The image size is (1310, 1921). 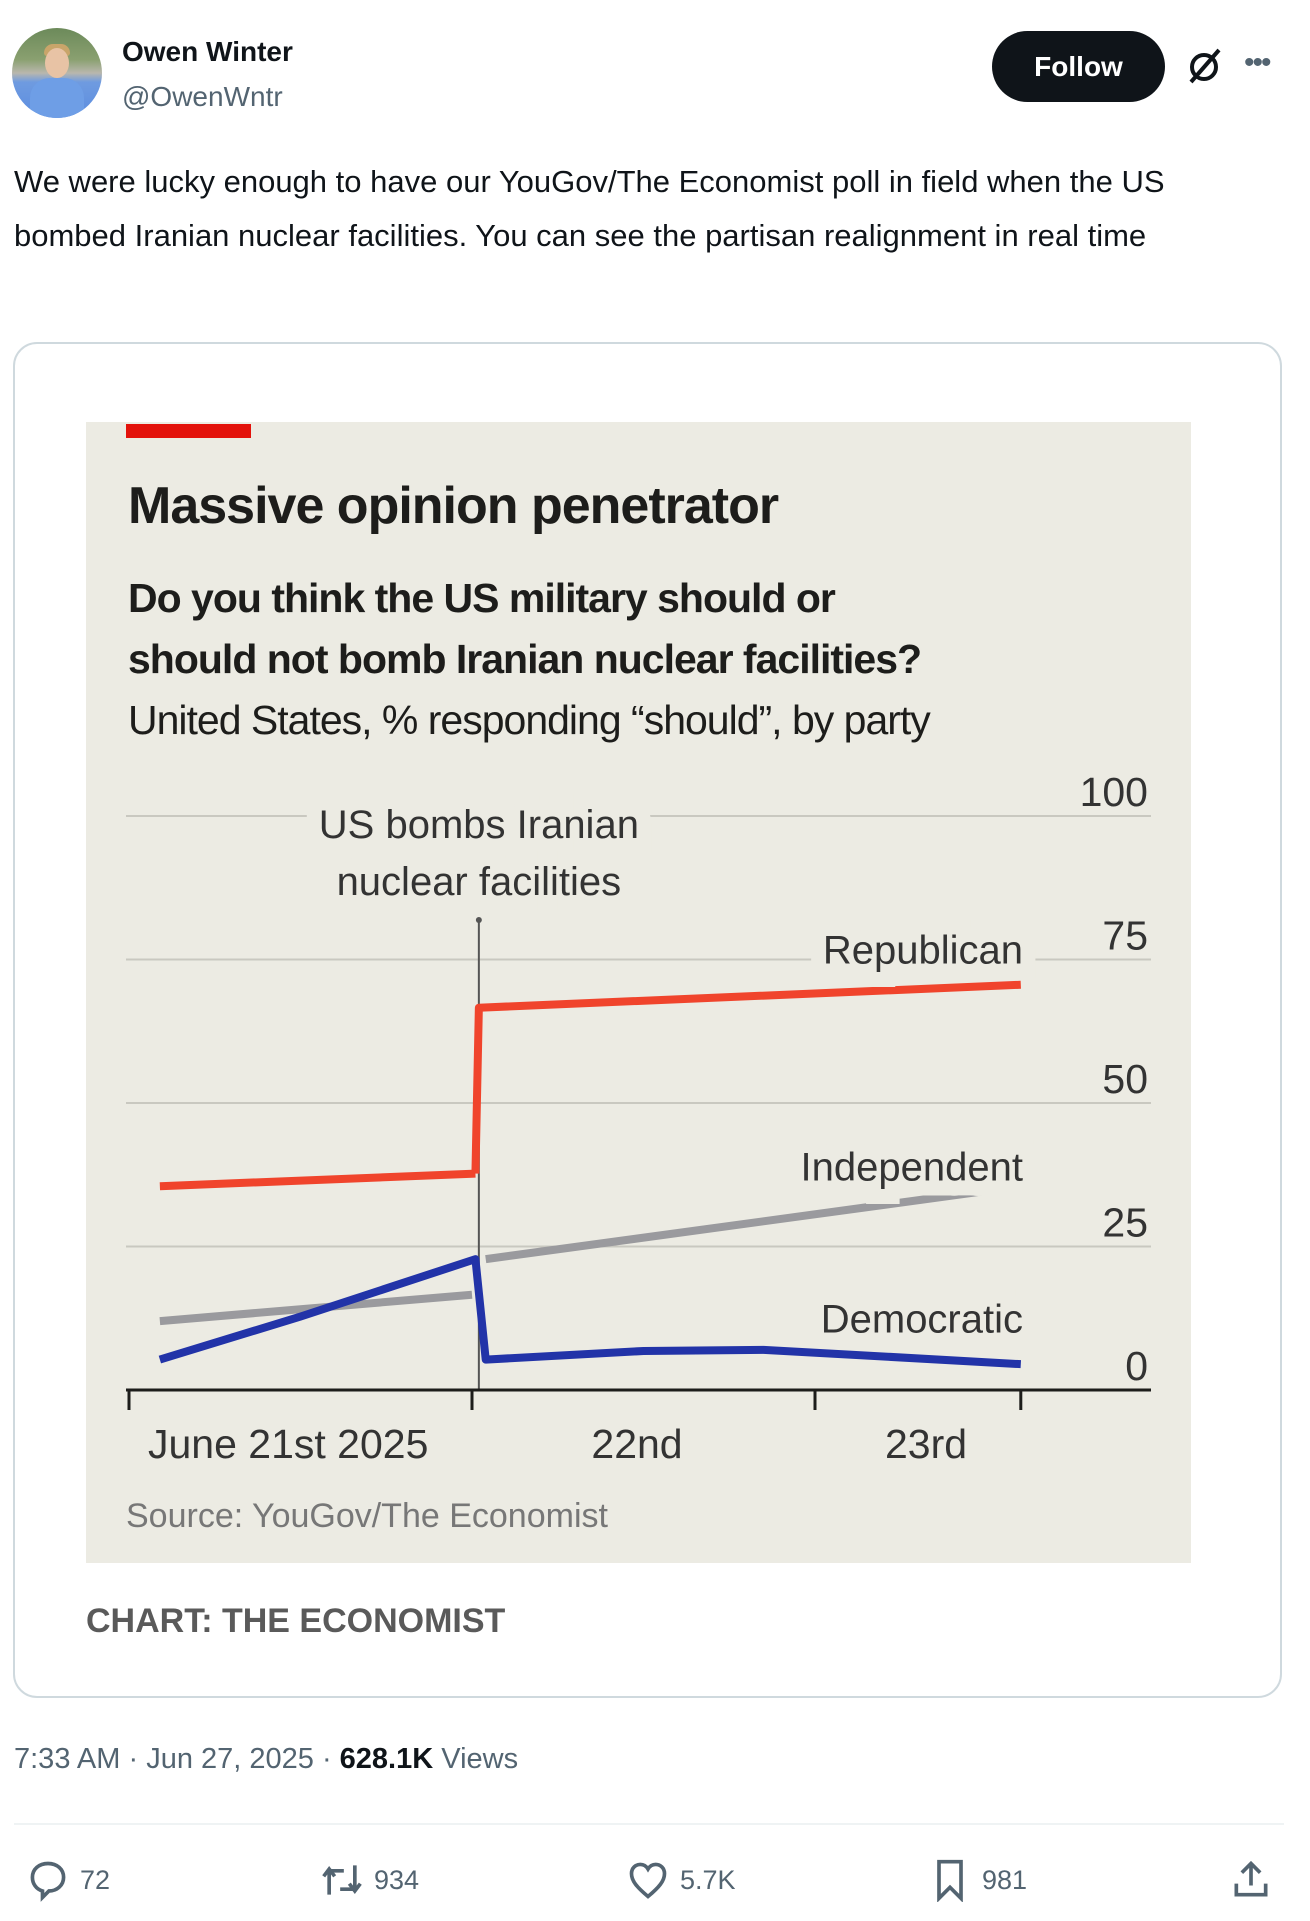 I want to click on divider, so click(x=649, y=1824).